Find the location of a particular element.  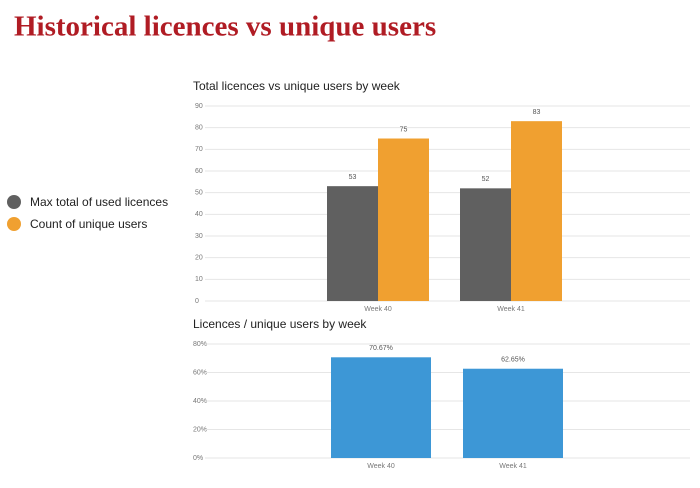

data-label: 75 is located at coordinates (404, 129).